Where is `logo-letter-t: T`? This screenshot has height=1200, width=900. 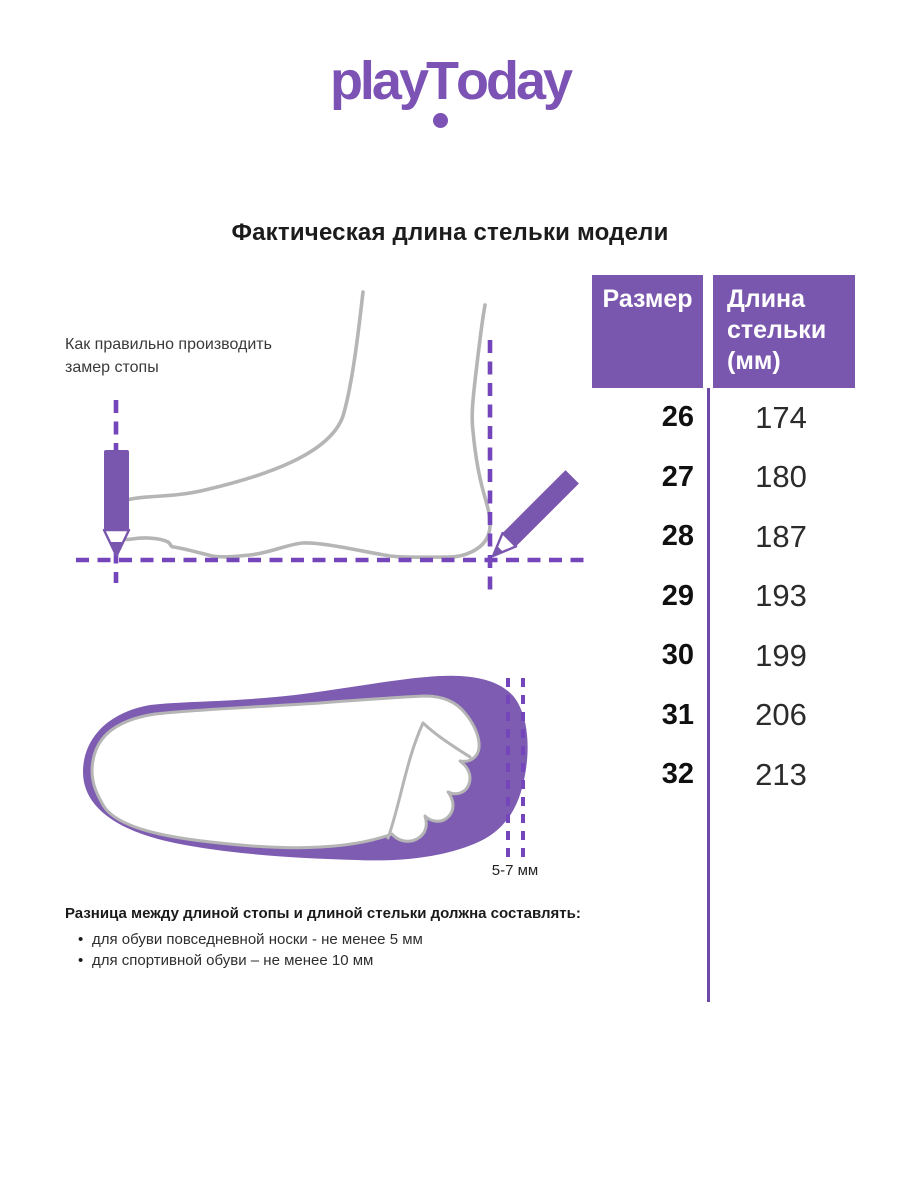 logo-letter-t: T is located at coordinates (442, 89).